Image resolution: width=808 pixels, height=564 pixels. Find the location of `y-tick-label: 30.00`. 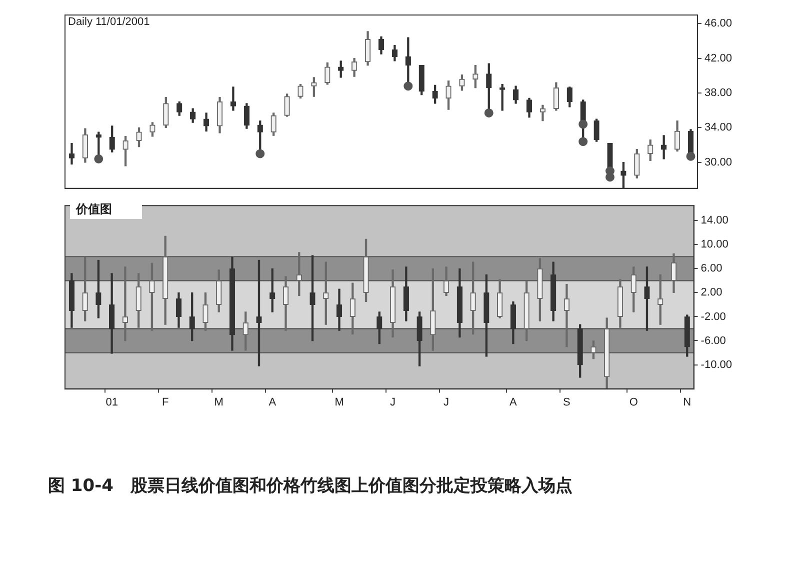

y-tick-label: 30.00 is located at coordinates (718, 162).